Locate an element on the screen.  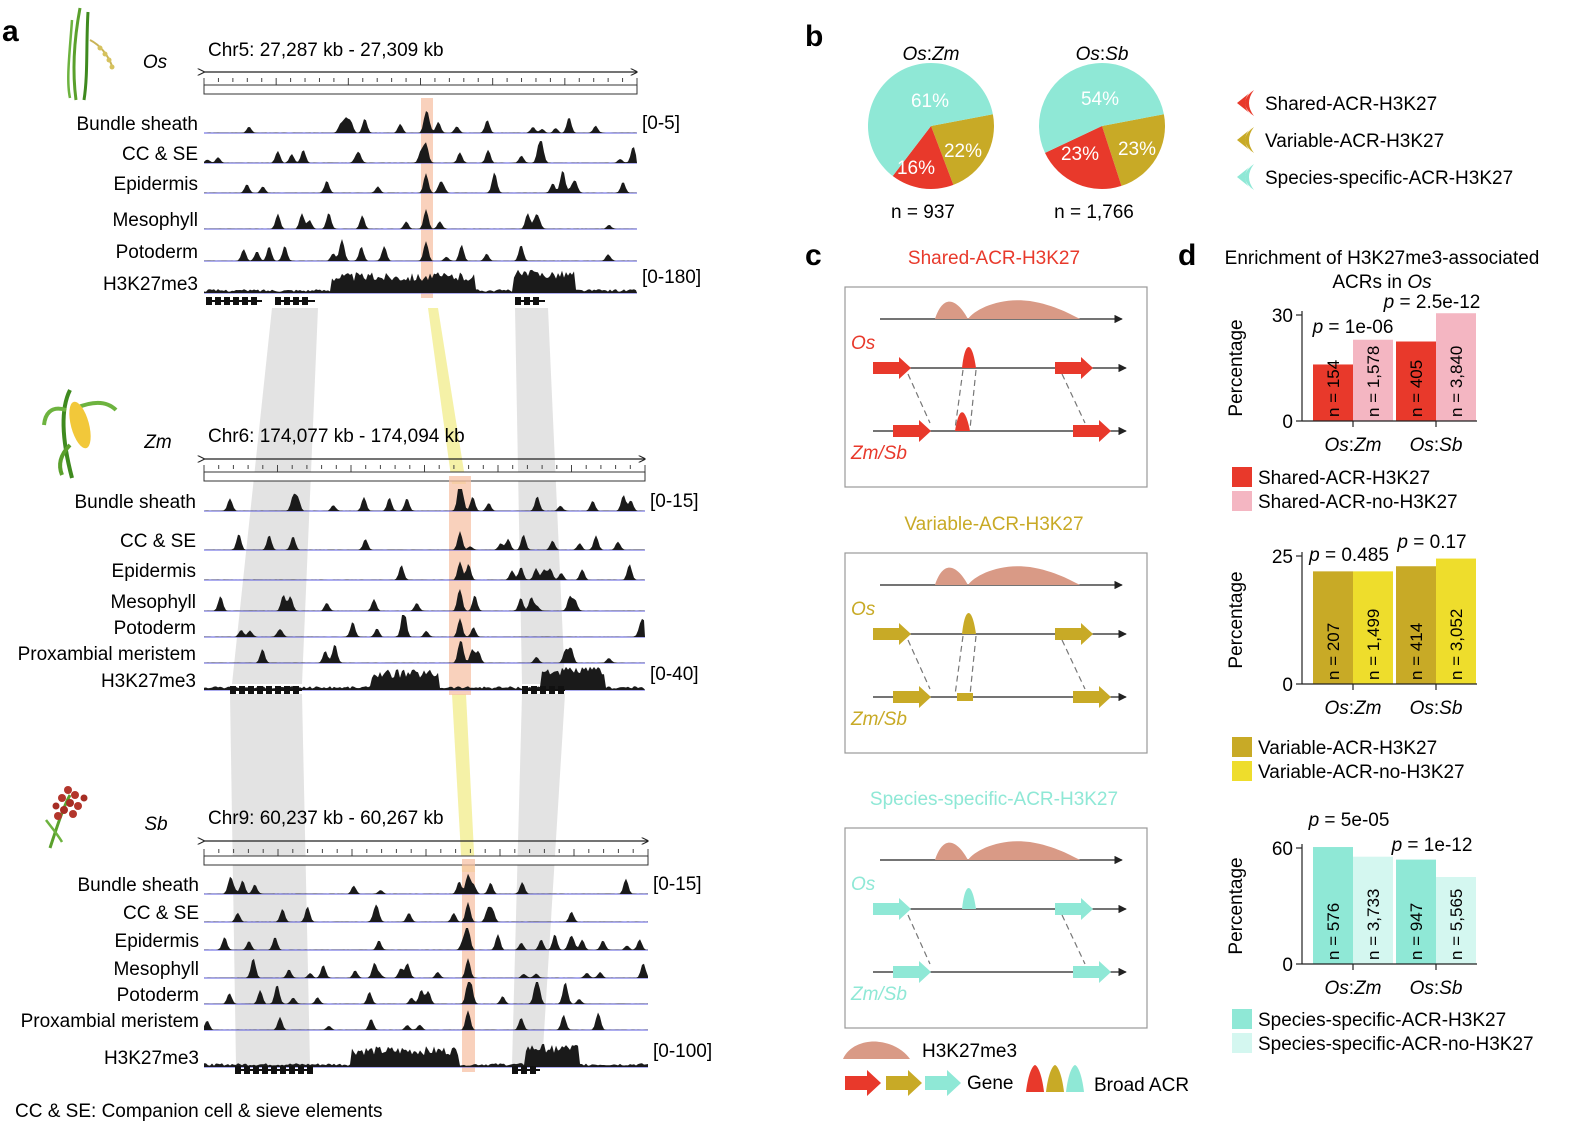
pie-n: n = 1,766 is located at coordinates (1094, 212).